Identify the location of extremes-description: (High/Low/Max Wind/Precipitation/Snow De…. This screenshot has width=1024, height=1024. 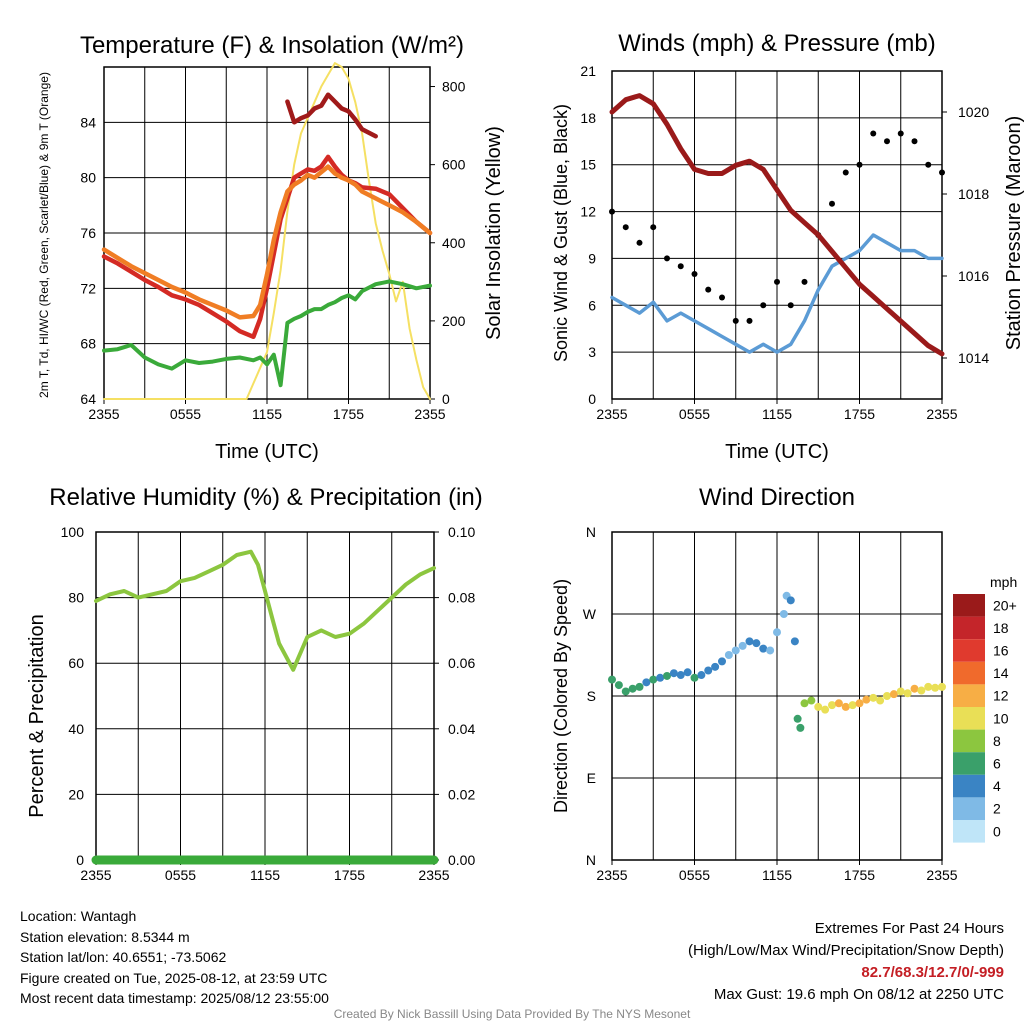
(846, 950).